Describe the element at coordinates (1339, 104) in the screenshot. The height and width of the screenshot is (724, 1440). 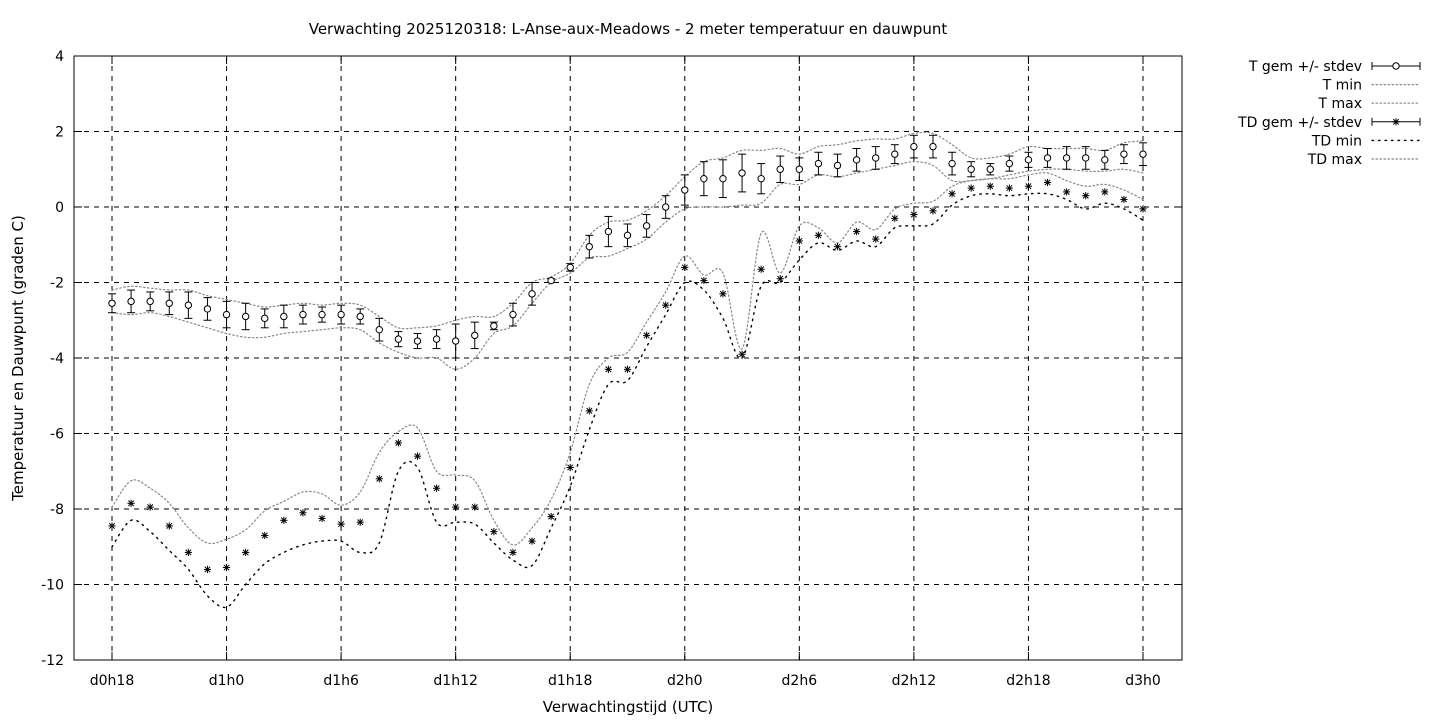
I see `legend-label: T max` at that location.